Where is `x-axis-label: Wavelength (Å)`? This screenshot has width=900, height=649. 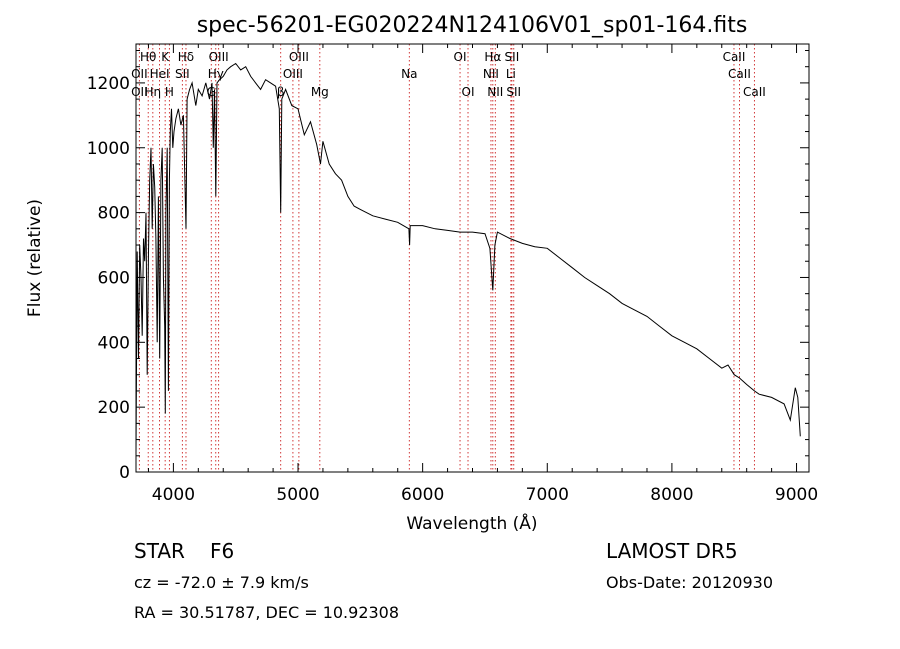 x-axis-label: Wavelength (Å) is located at coordinates (471, 523).